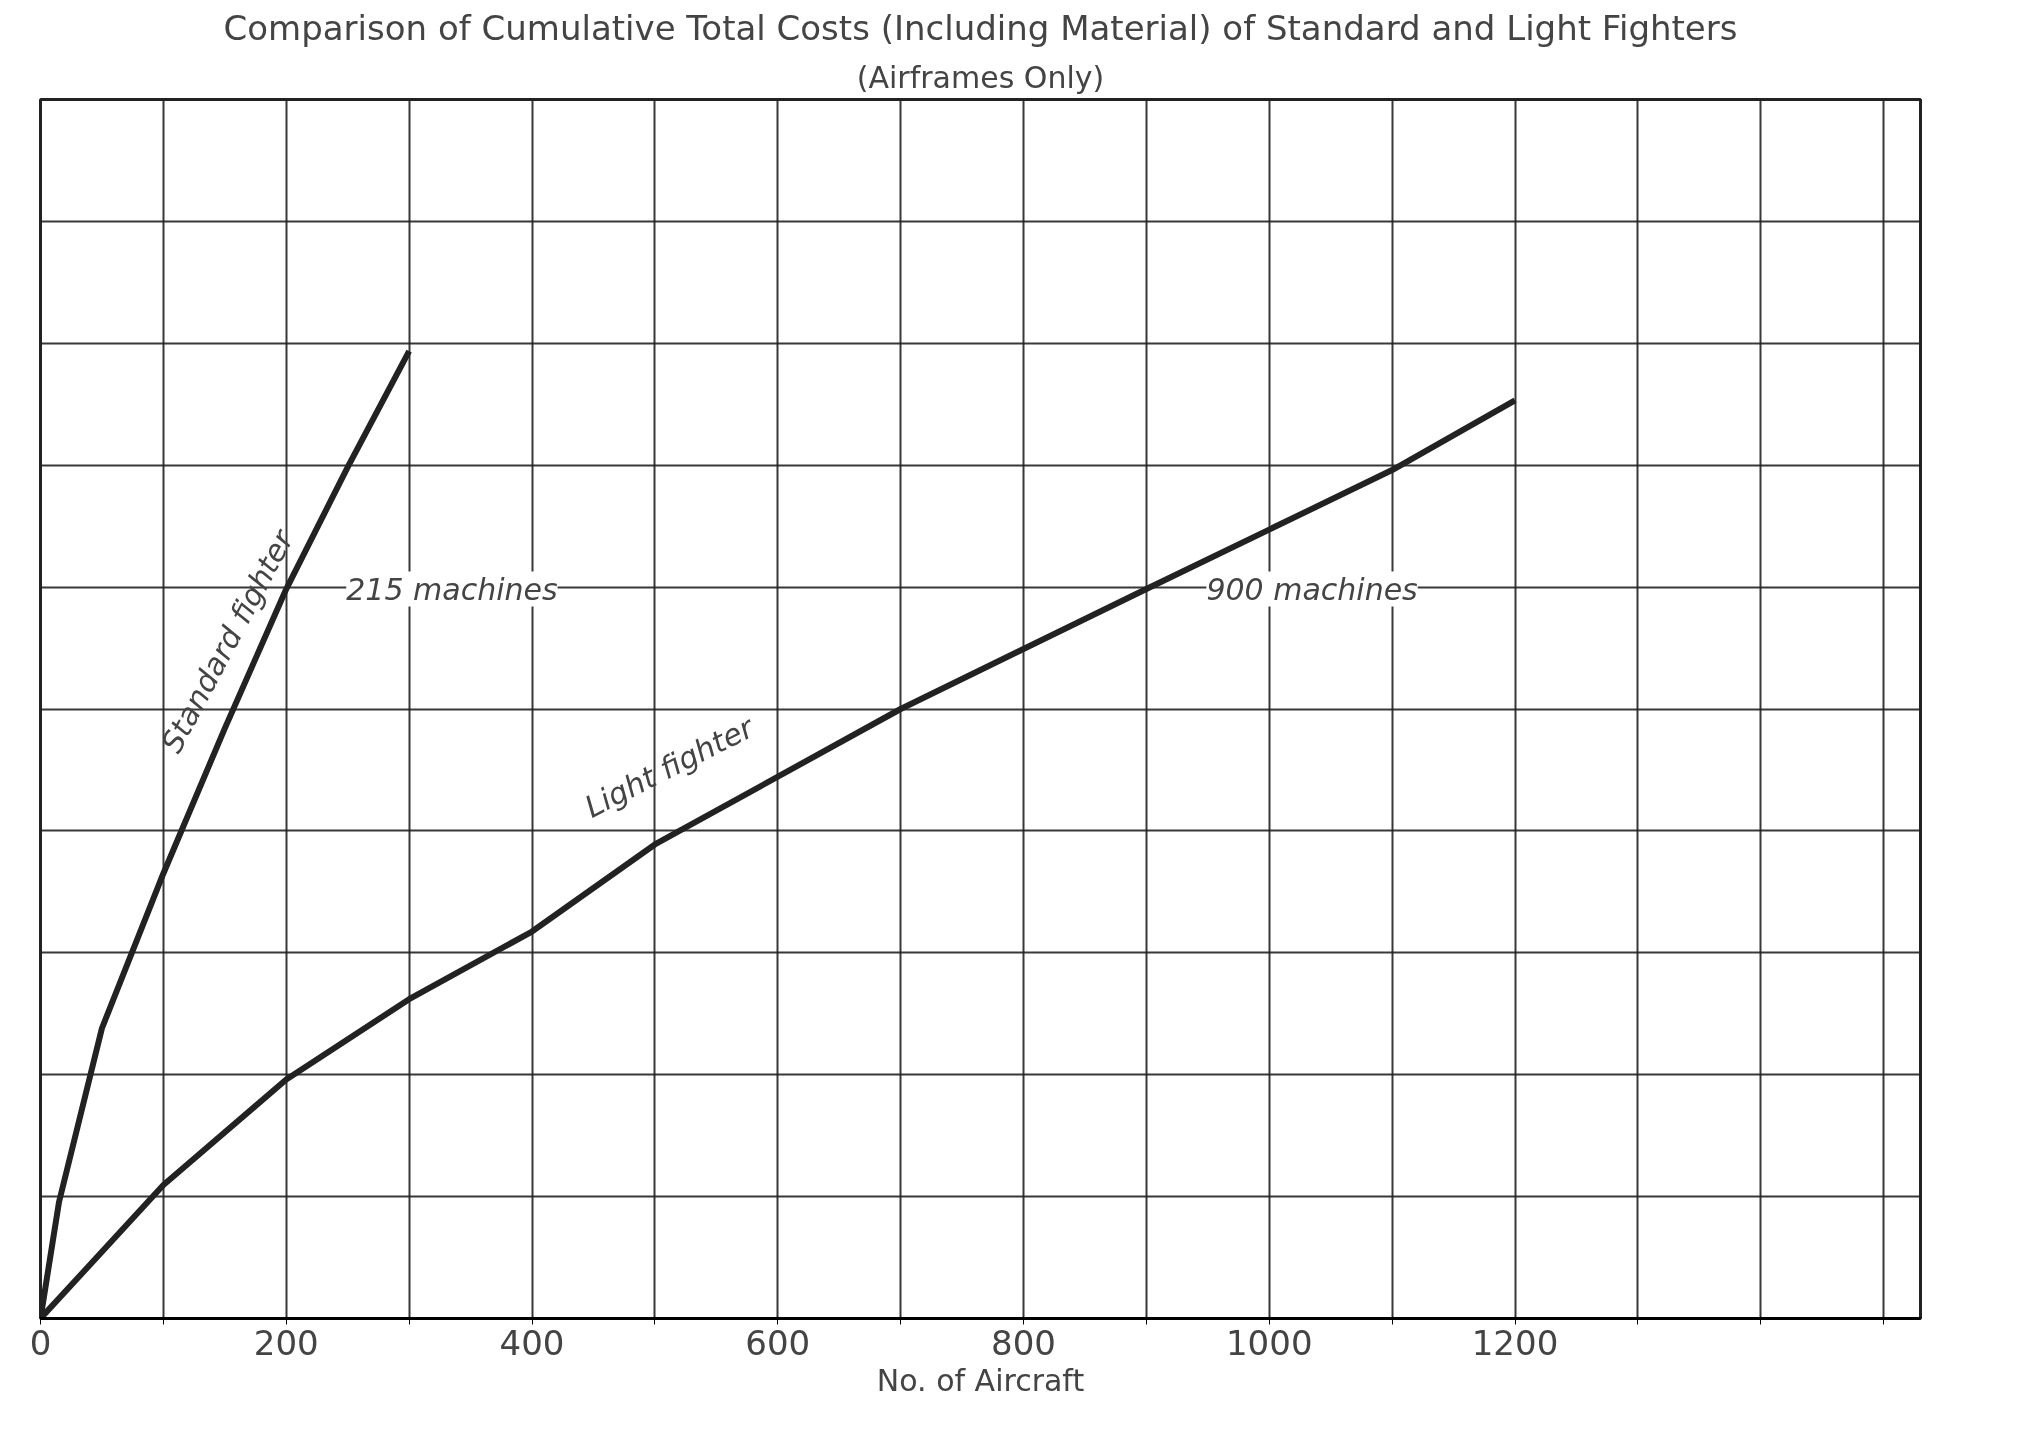  I want to click on chart-title: Comparison of Cumulative Total Costs (Including Material) of Standard and Light Fighters, so click(980, 27).